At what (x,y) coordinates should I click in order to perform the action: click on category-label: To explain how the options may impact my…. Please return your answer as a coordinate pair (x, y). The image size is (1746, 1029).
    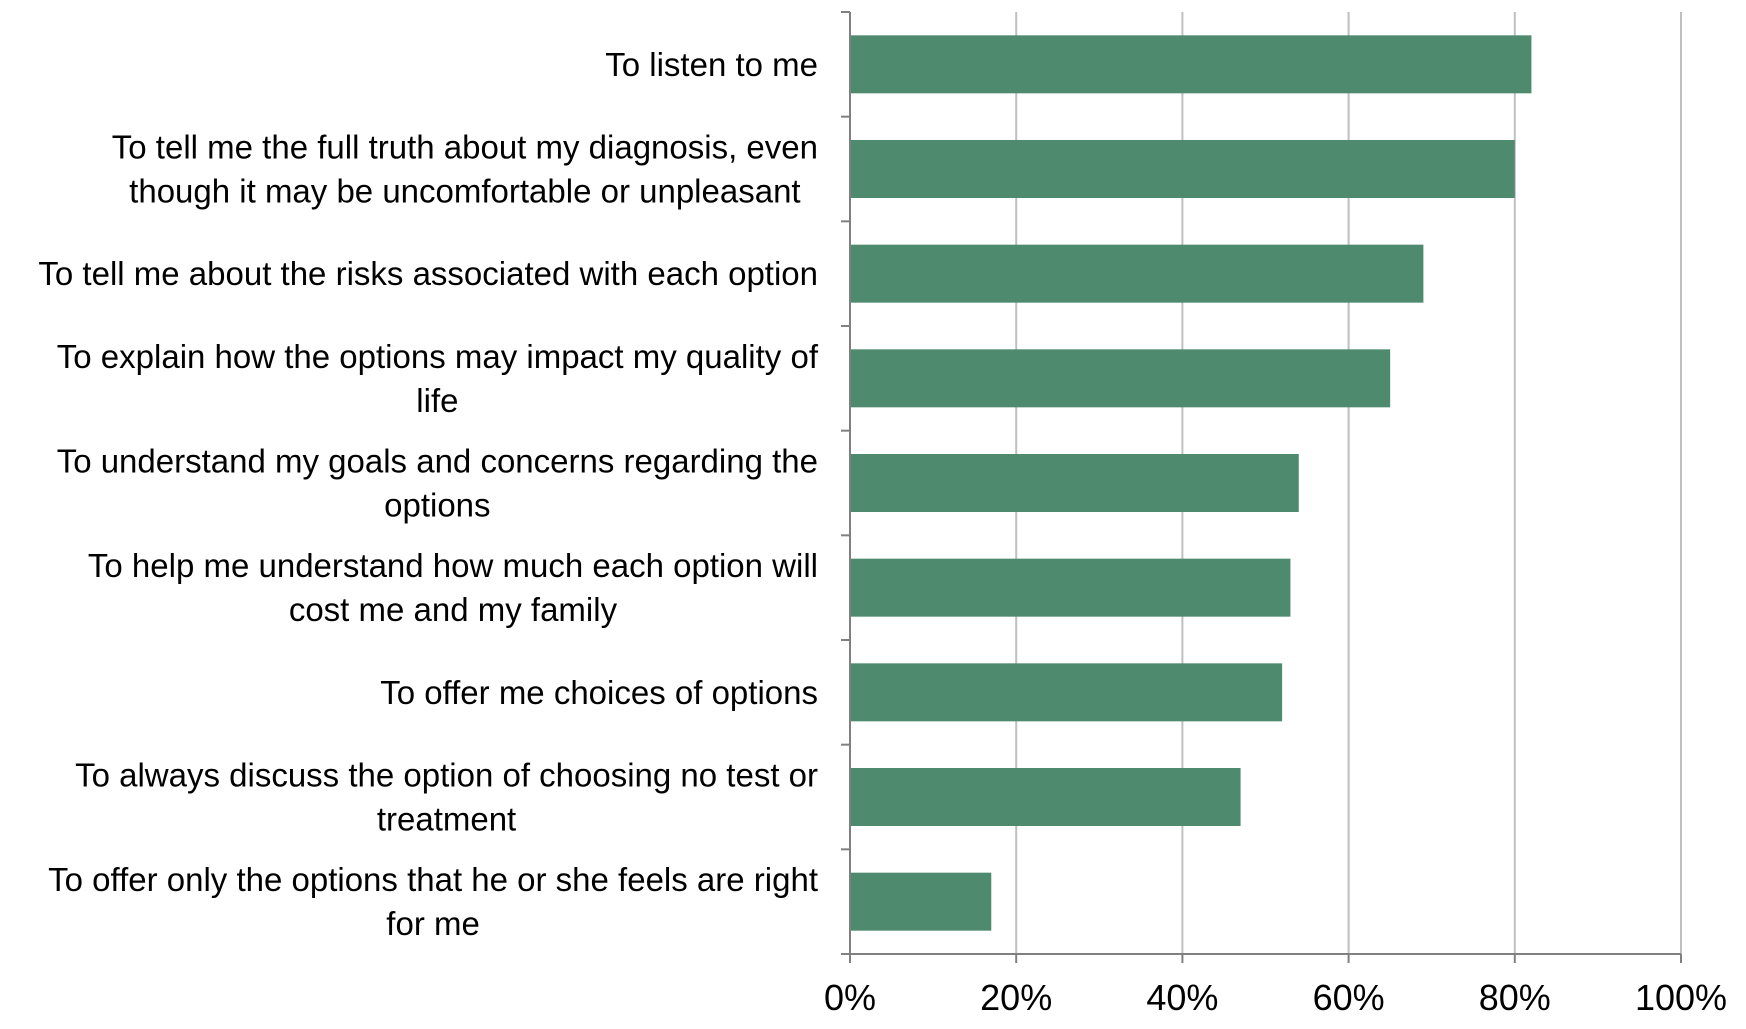
    Looking at the image, I should click on (438, 378).